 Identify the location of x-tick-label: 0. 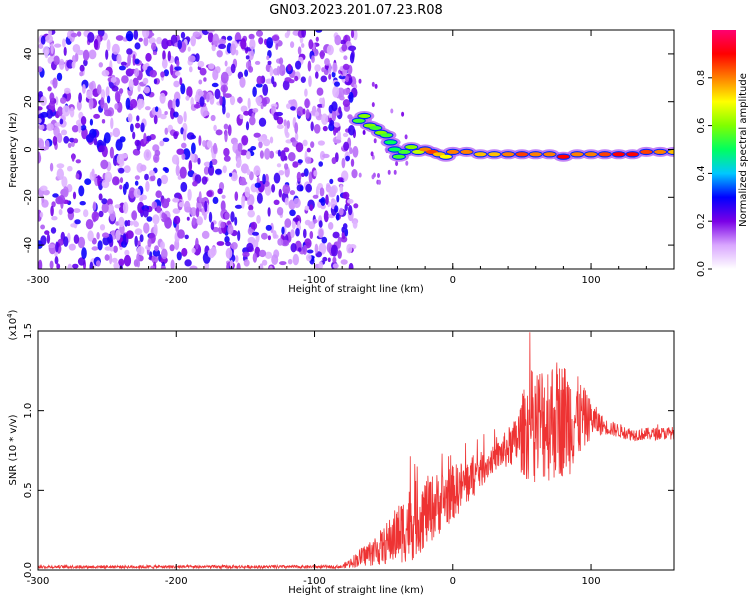
(453, 280).